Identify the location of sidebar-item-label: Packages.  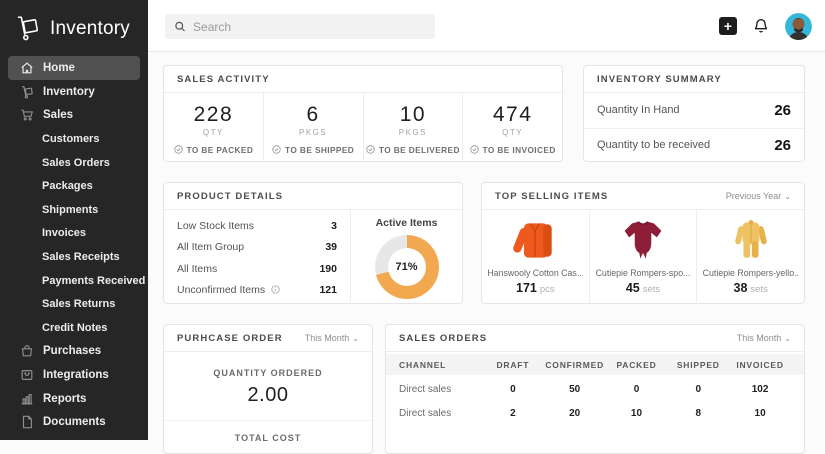
(67, 186).